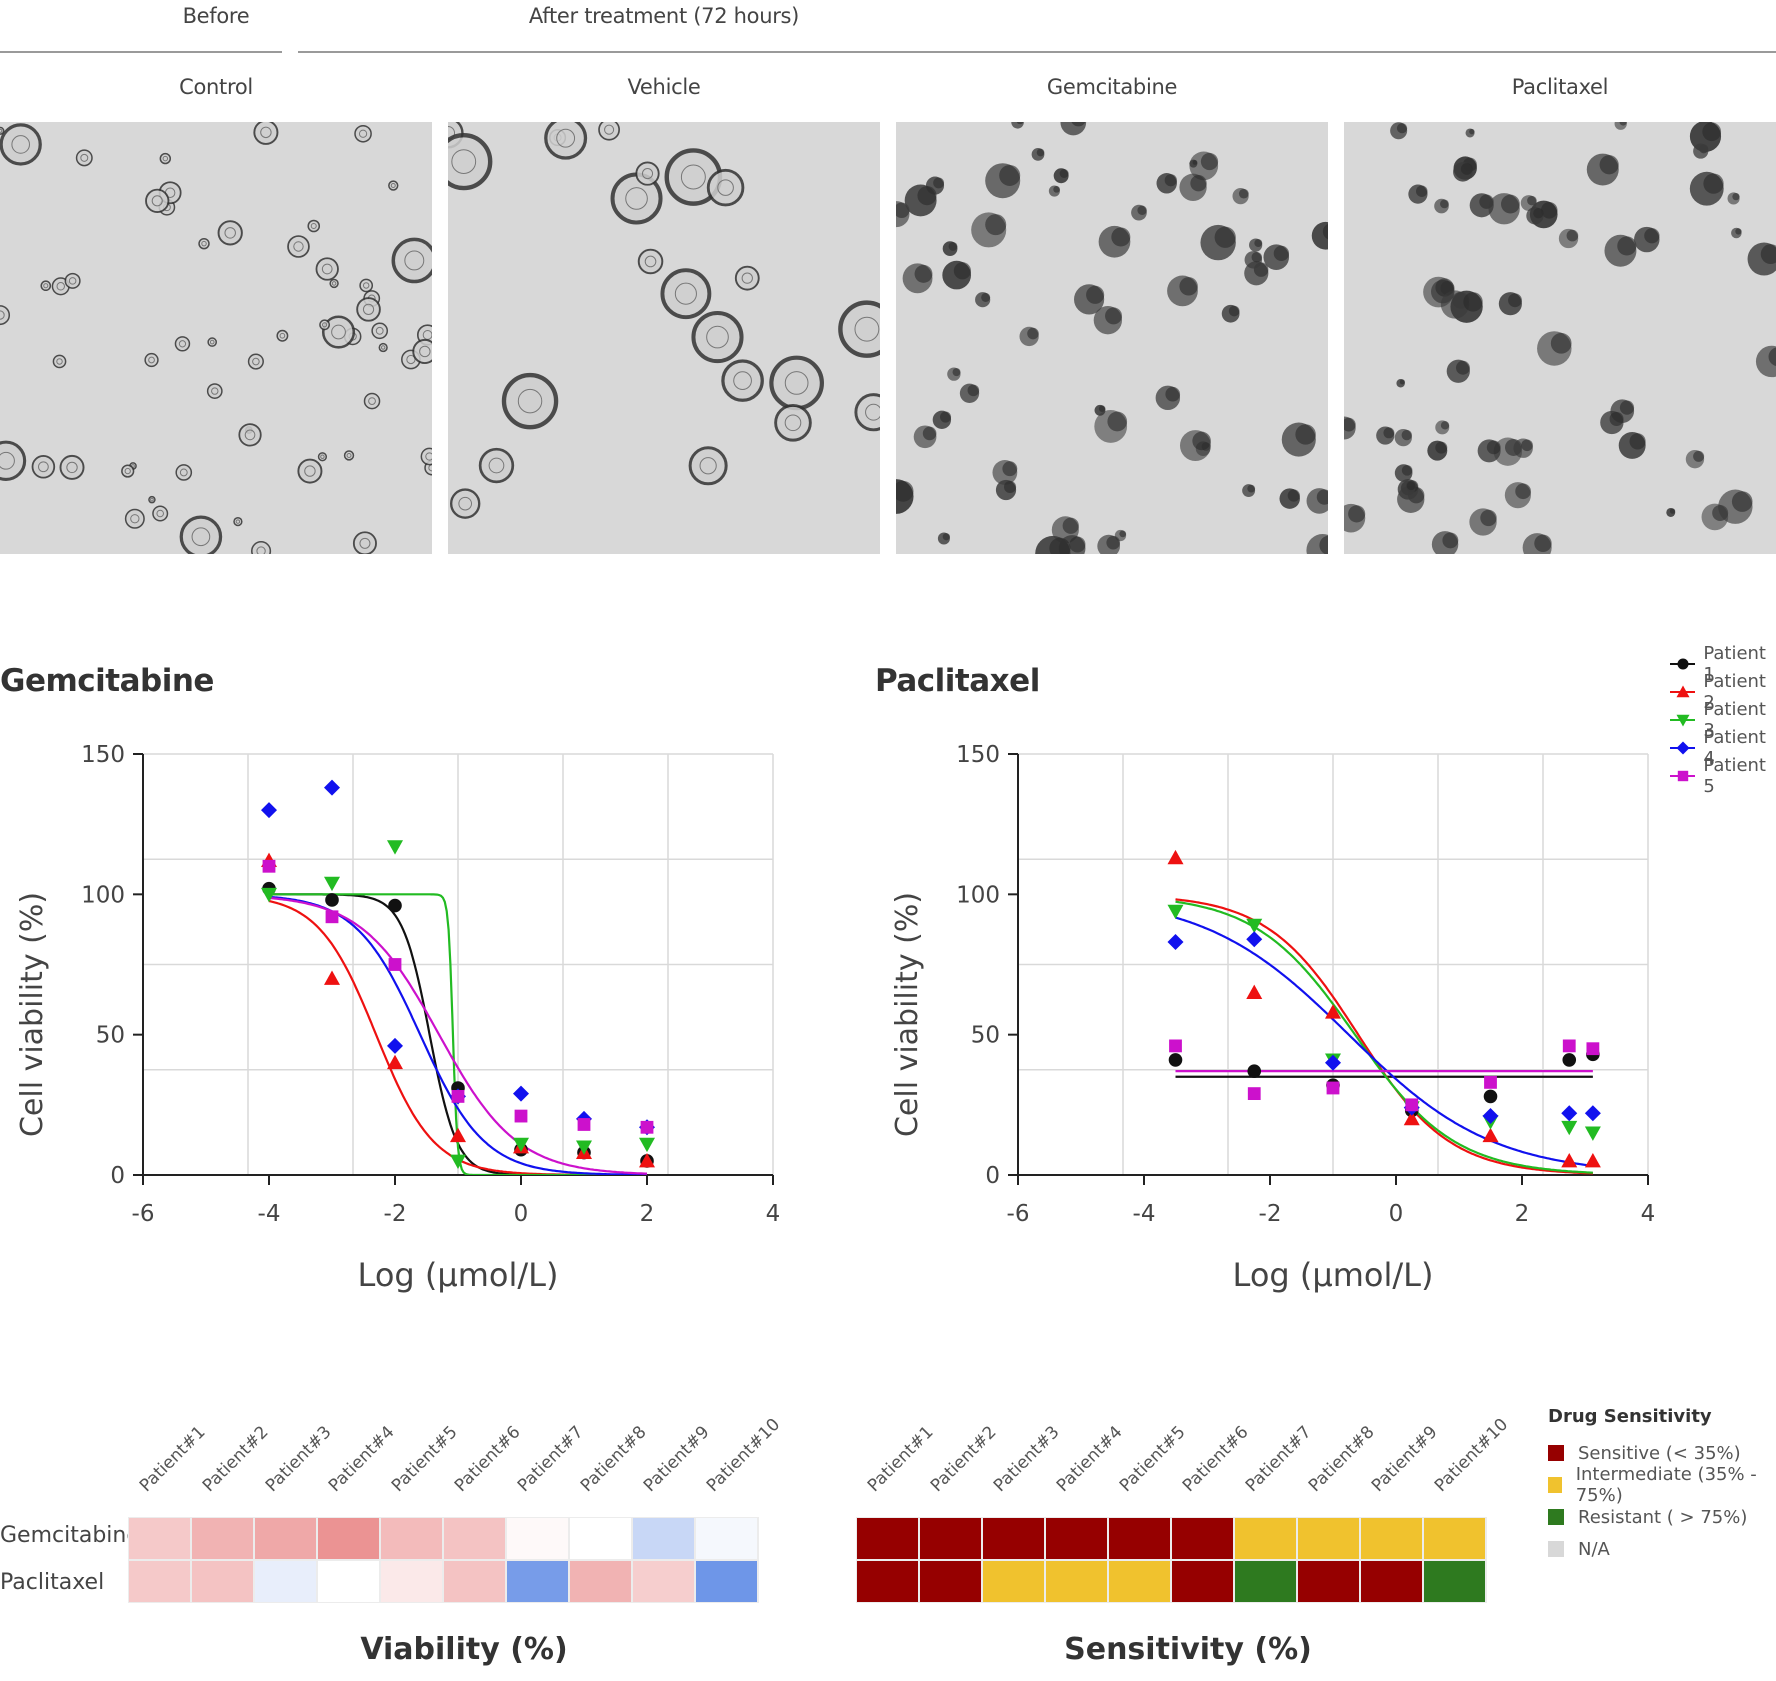 This screenshot has width=1776, height=1681. I want to click on micrograph-control-art, so click(216, 338).